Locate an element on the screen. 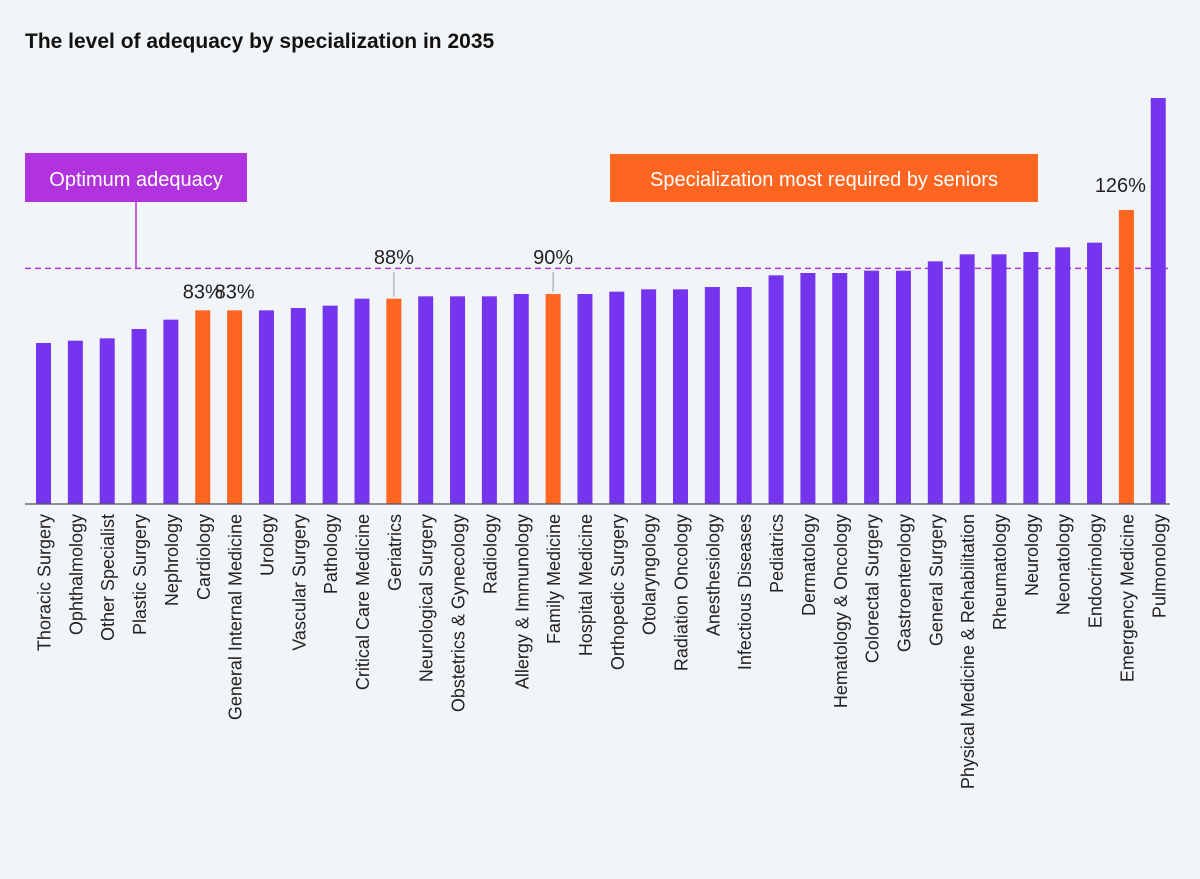 The height and width of the screenshot is (879, 1200). highlight-legend-box is located at coordinates (824, 178).